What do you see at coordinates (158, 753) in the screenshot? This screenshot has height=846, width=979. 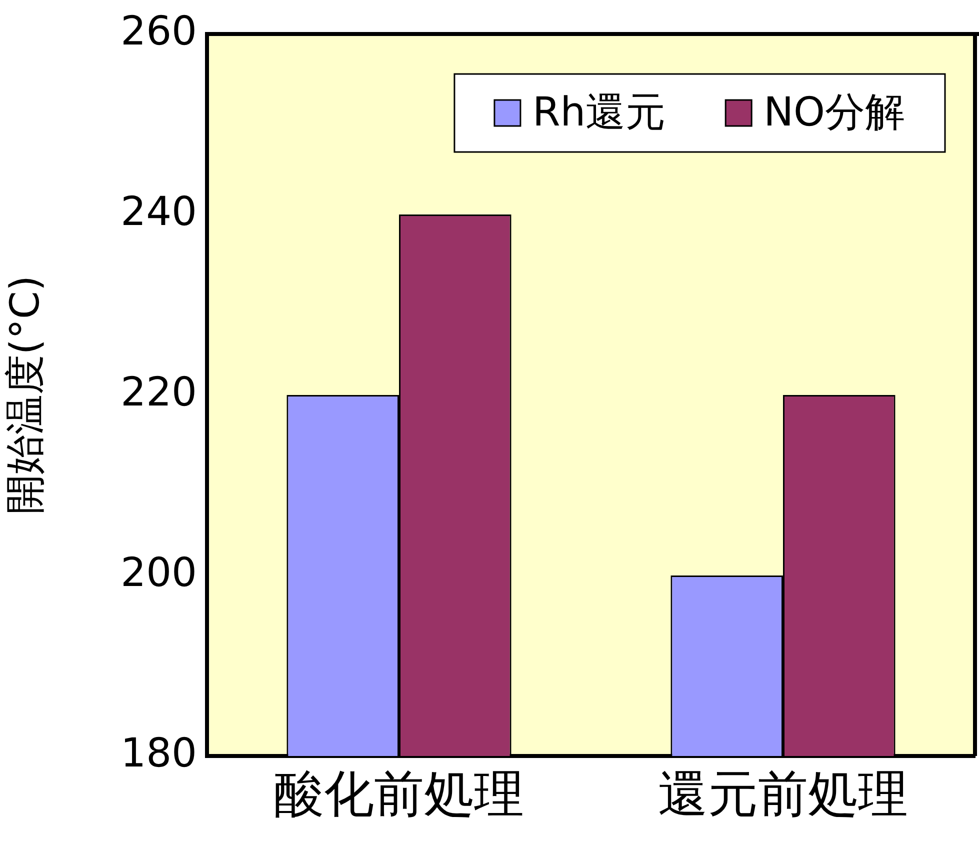 I see `y-tick-label: 180` at bounding box center [158, 753].